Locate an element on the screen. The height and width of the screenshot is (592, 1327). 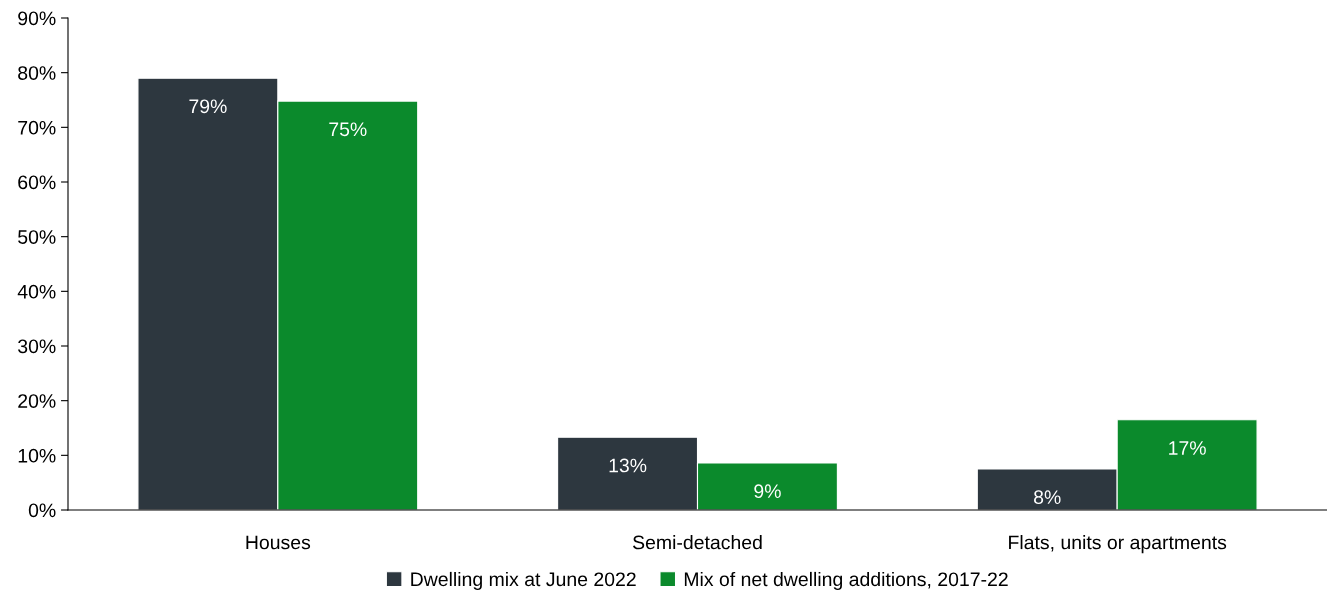
y-tick-label: 80% is located at coordinates (37, 73).